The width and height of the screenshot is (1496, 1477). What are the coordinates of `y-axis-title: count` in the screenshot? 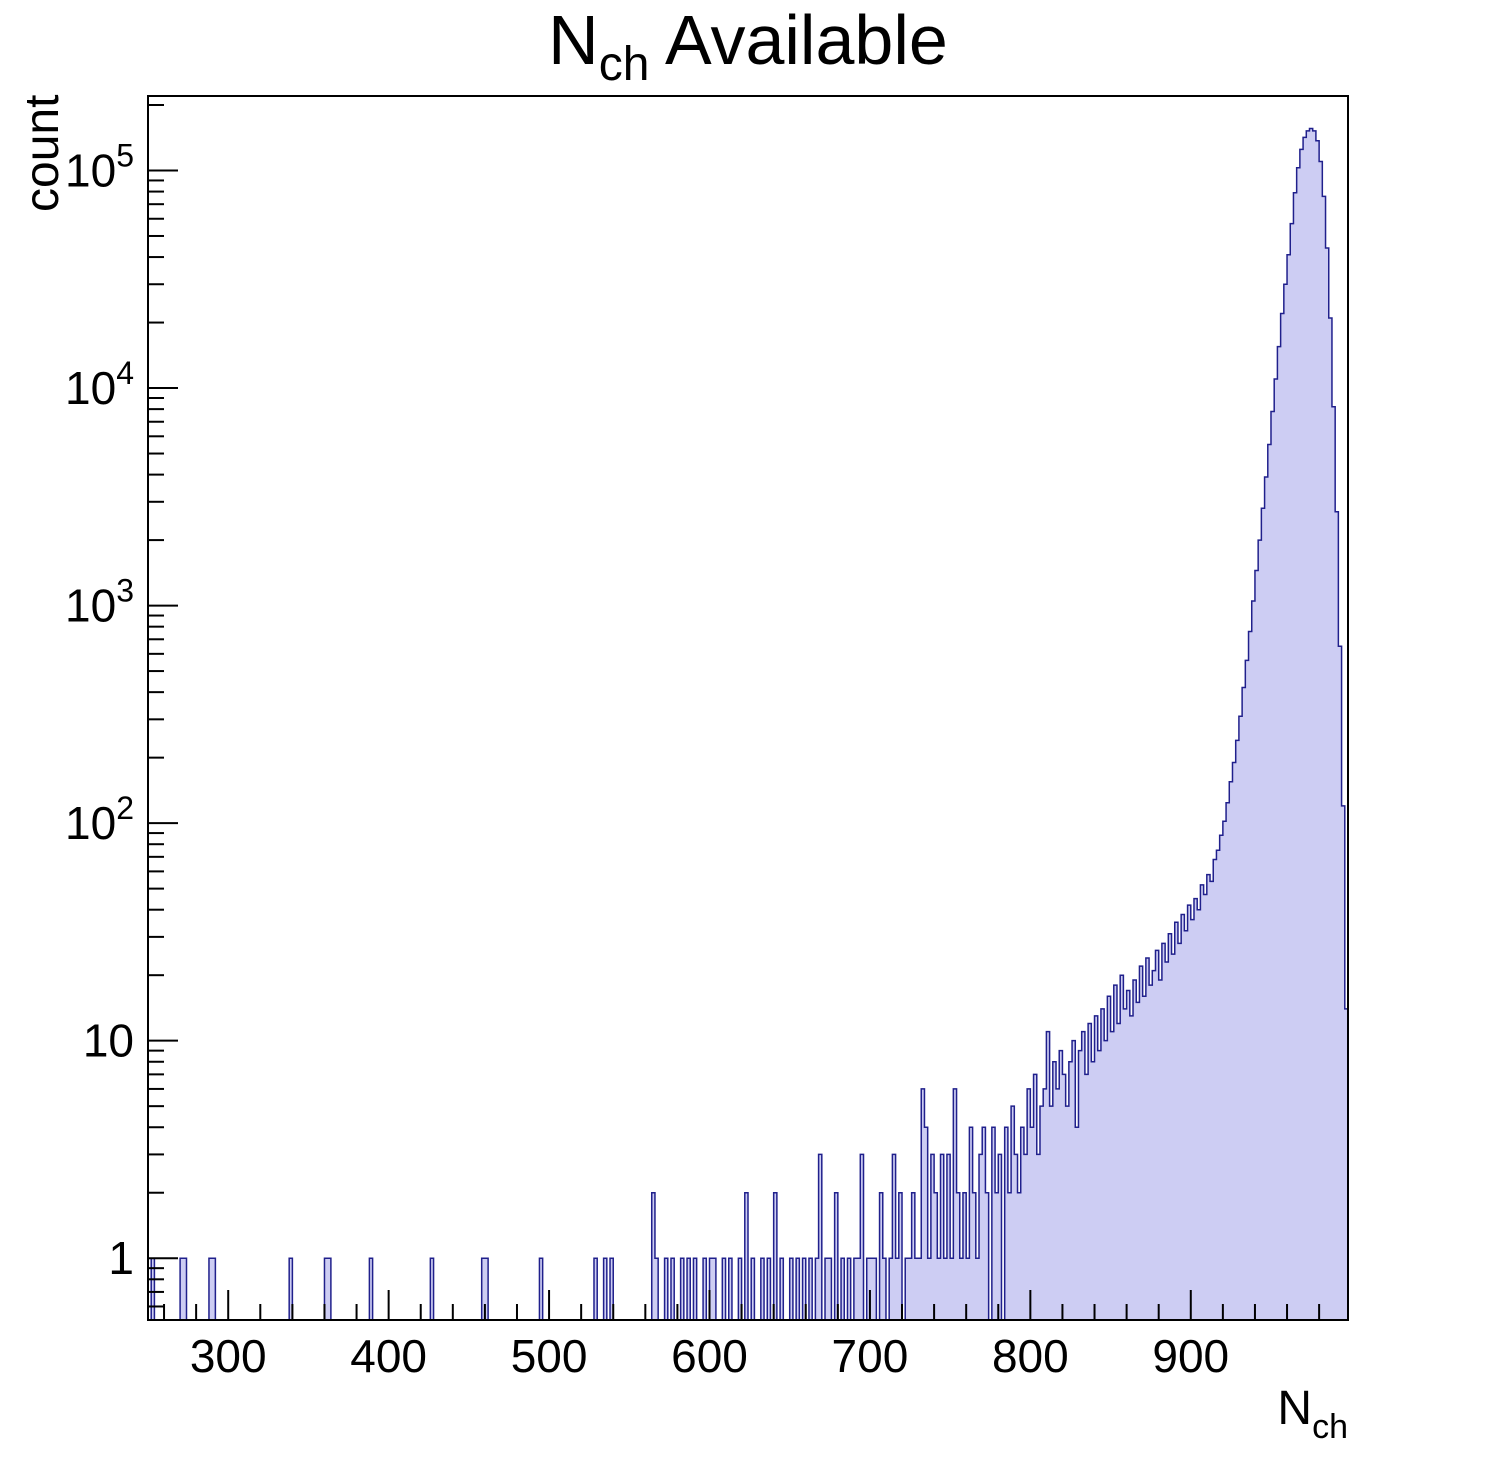 It's located at (42, 153).